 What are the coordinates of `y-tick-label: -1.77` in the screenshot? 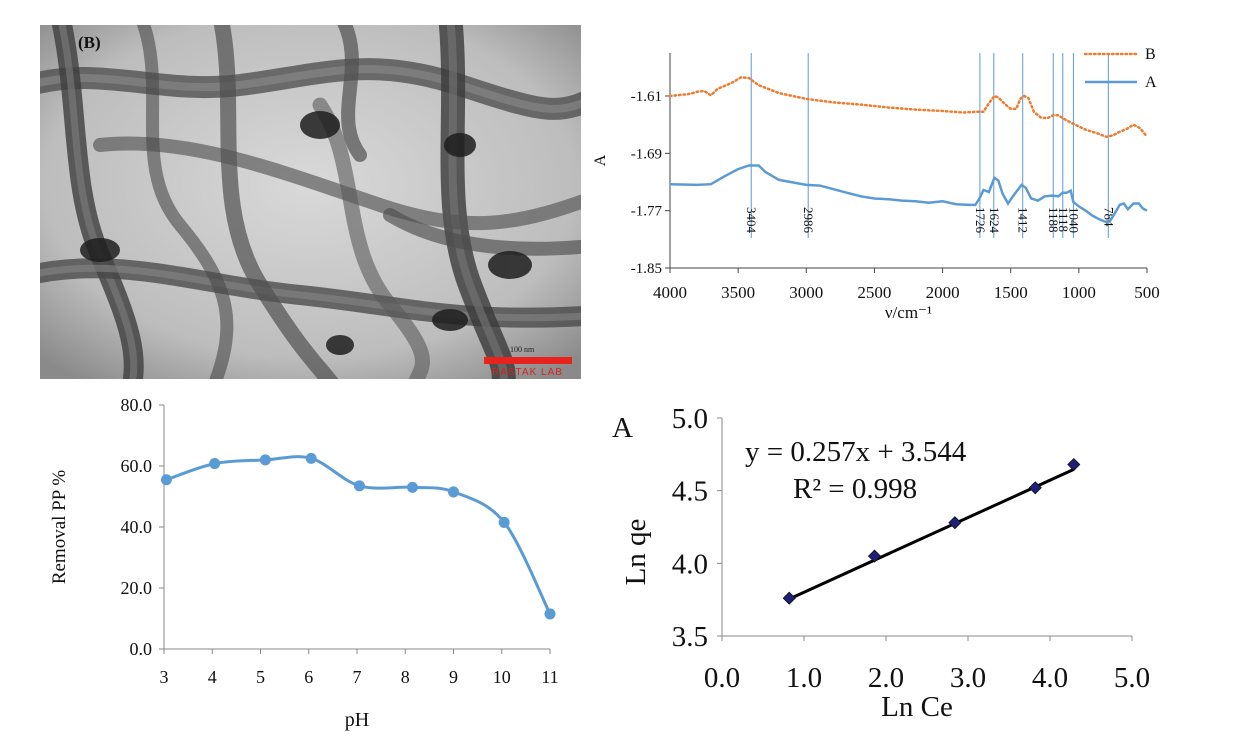 It's located at (647, 212).